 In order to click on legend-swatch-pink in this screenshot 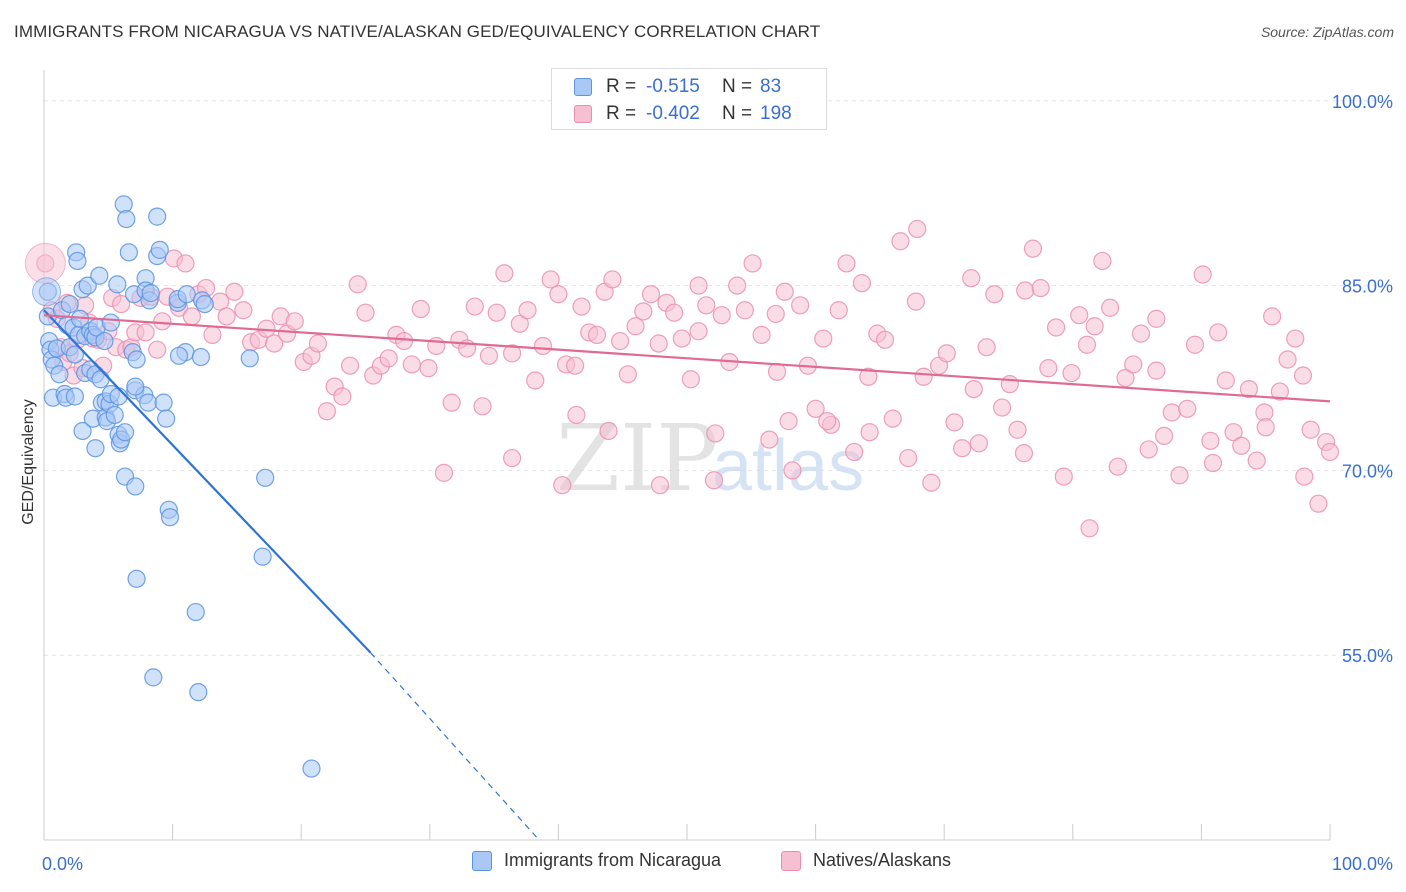, I will do `click(791, 860)`.